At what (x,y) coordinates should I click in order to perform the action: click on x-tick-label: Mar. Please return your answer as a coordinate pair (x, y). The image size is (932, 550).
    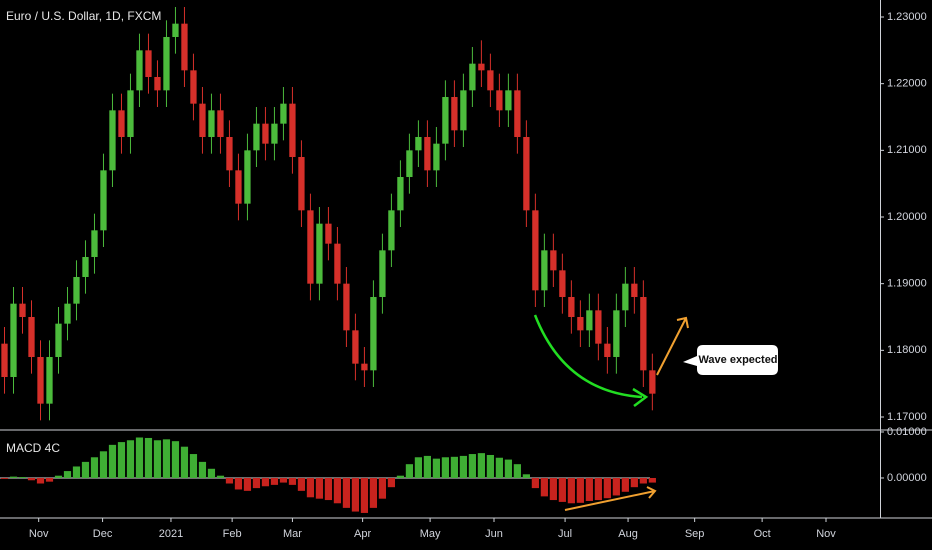
    Looking at the image, I should click on (292, 534).